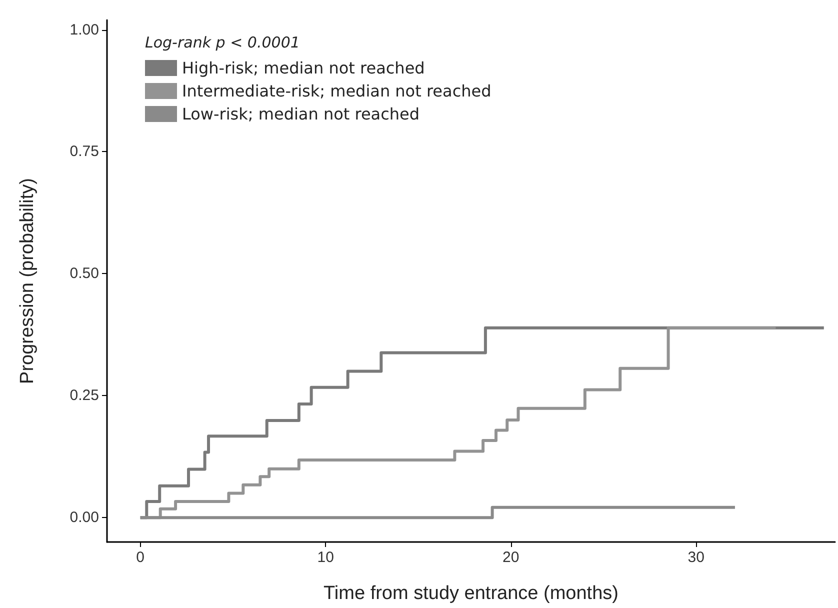 This screenshot has width=838, height=608. Describe the element at coordinates (337, 91) in the screenshot. I see `legend-label: Intermediate-risk; median not reached` at that location.